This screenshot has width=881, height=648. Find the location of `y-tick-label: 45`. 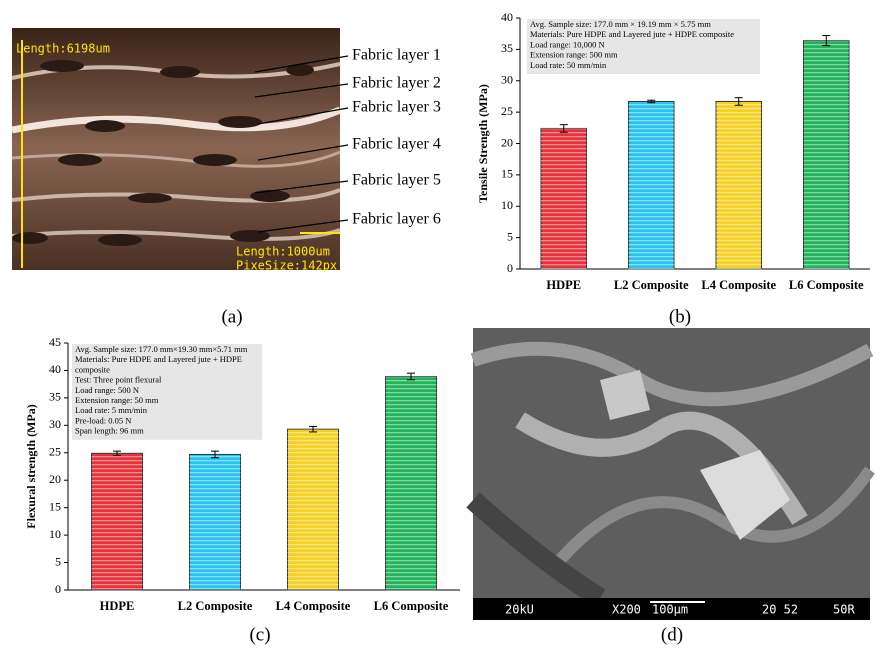

y-tick-label: 45 is located at coordinates (55, 342).